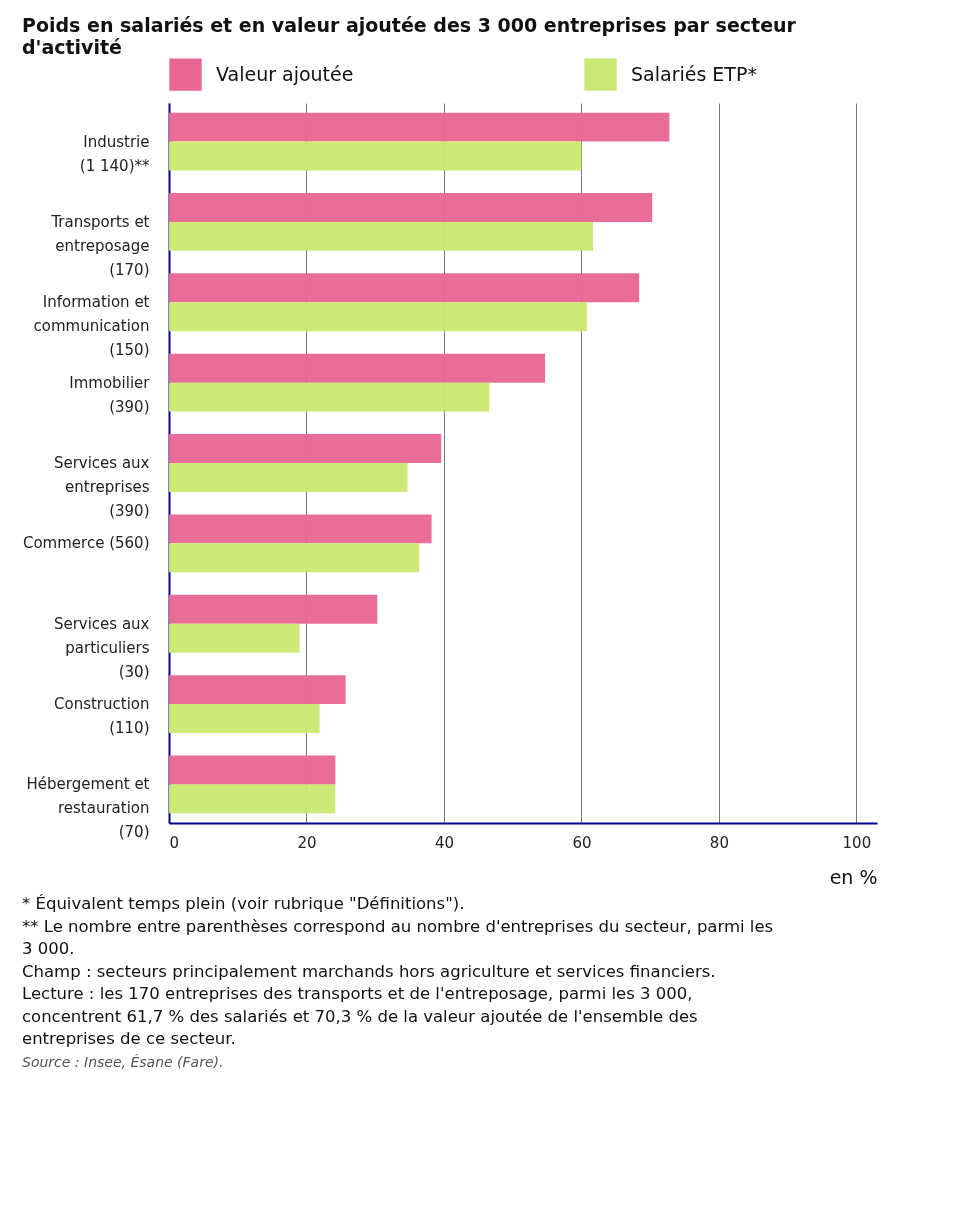  Describe the element at coordinates (857, 842) in the screenshot. I see `x-tick-label: 100` at that location.